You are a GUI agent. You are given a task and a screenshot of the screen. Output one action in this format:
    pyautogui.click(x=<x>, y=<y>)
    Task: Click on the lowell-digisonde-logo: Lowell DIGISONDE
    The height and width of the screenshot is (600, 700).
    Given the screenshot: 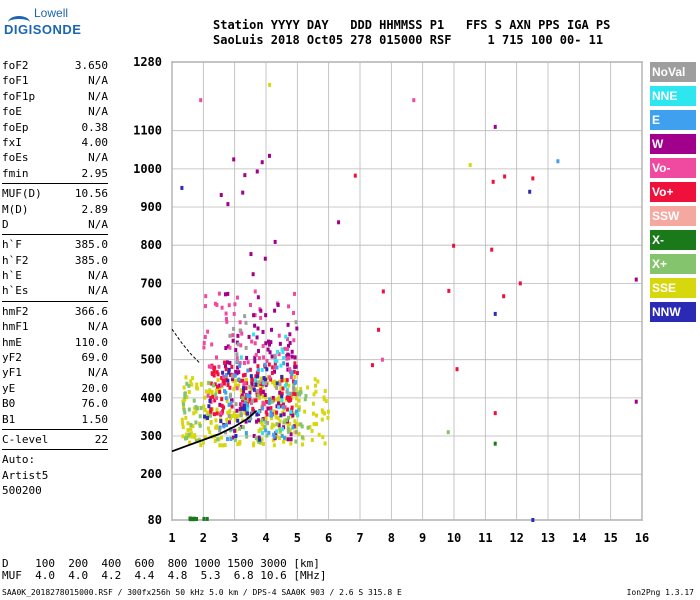 What is the action you would take?
    pyautogui.click(x=52, y=27)
    